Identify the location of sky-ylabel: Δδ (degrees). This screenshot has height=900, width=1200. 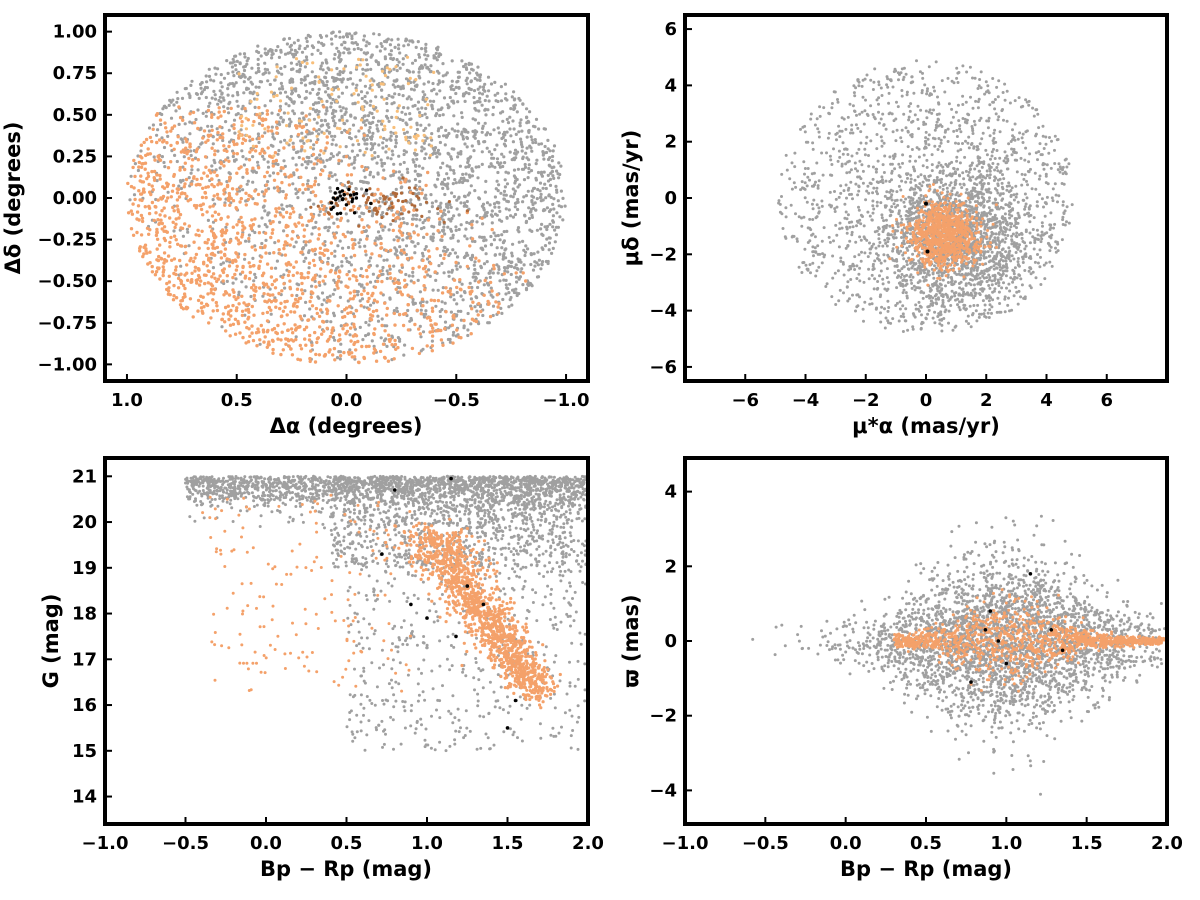
(13, 198).